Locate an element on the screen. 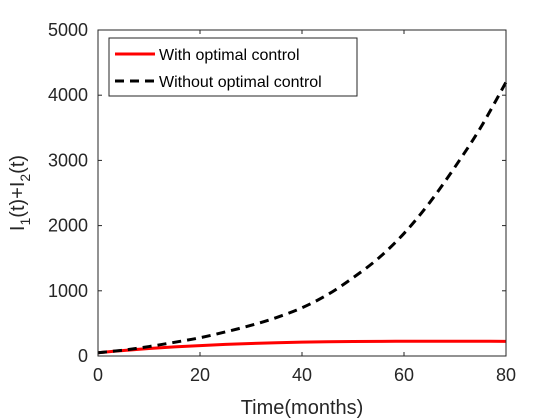 The height and width of the screenshot is (420, 560). legend-label-without-control: Without optimal control is located at coordinates (240, 82).